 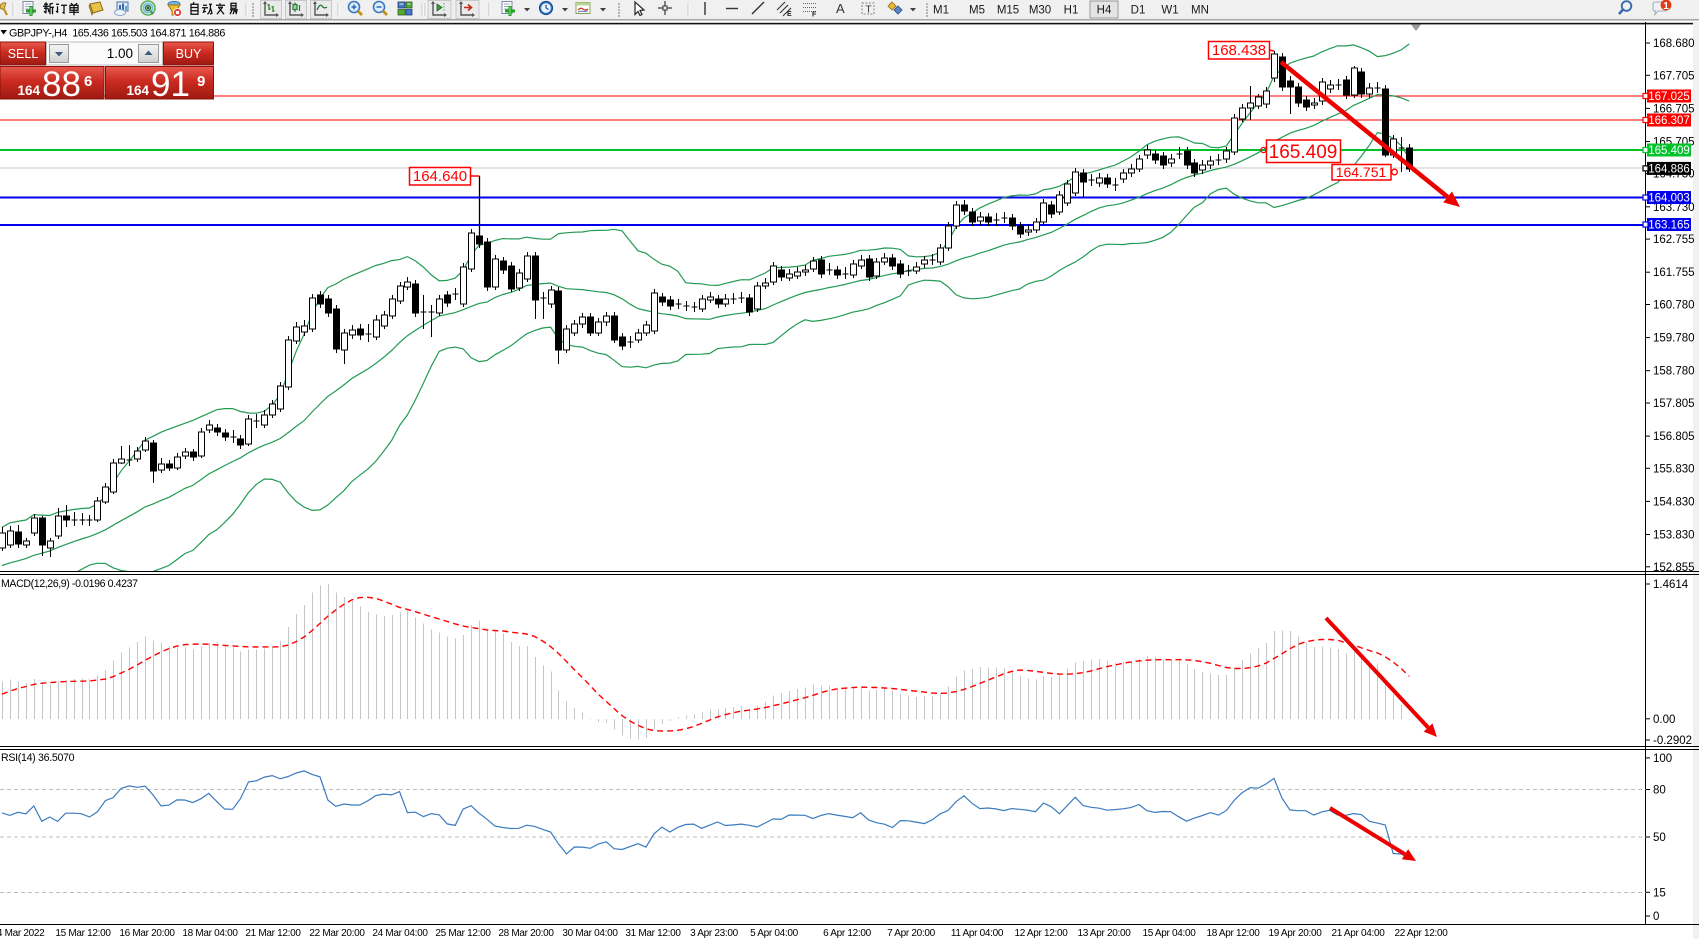 I want to click on svg-text: 152.855, so click(x=1674, y=568).